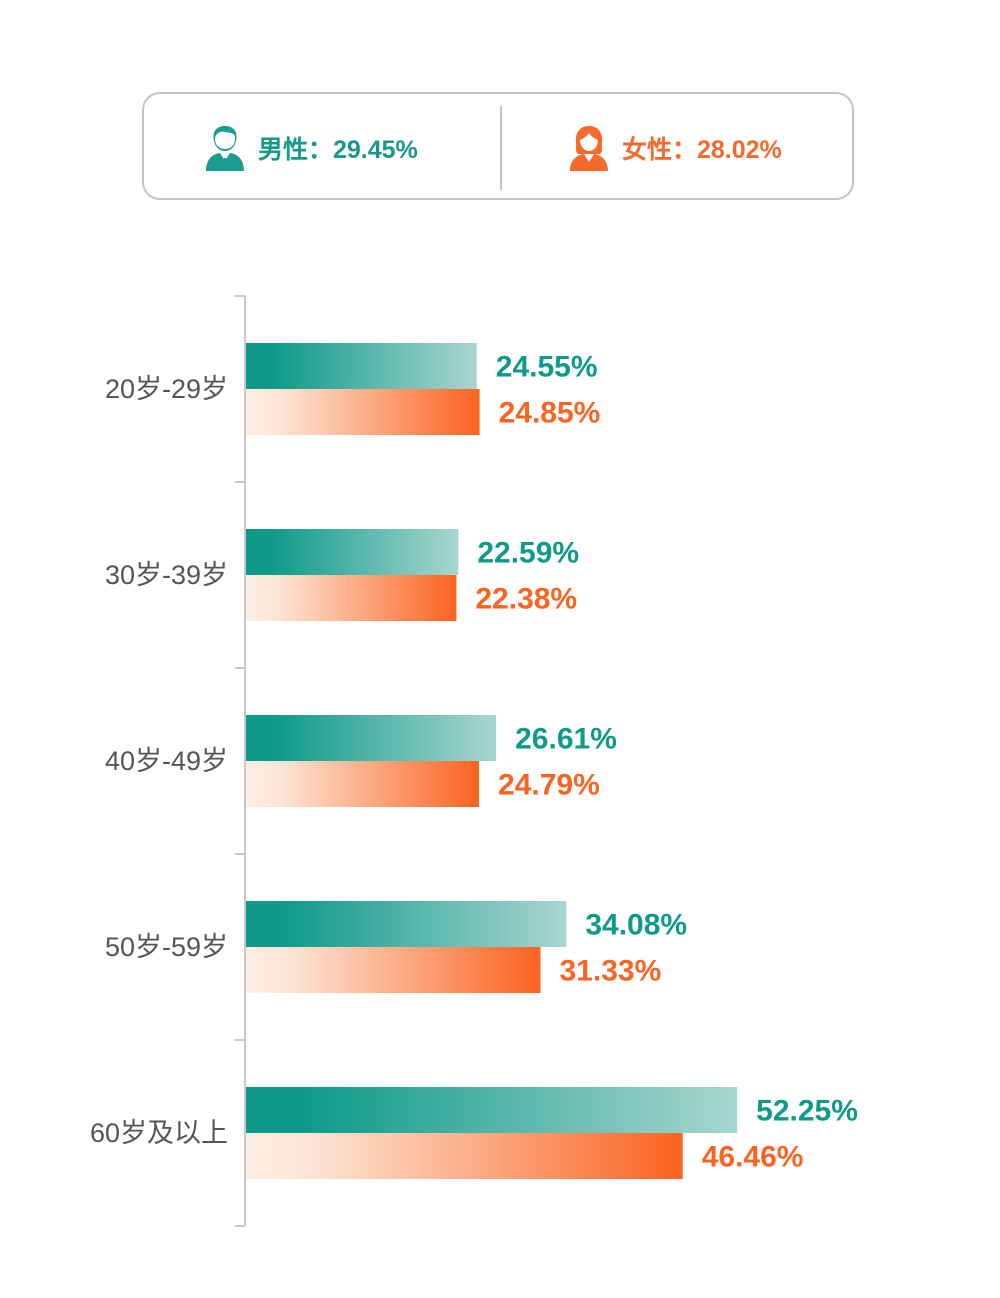 Image resolution: width=1000 pixels, height=1298 pixels. Describe the element at coordinates (498, 146) in the screenshot. I see `legend-box: 男性：29.45% 女性：28.02%` at that location.